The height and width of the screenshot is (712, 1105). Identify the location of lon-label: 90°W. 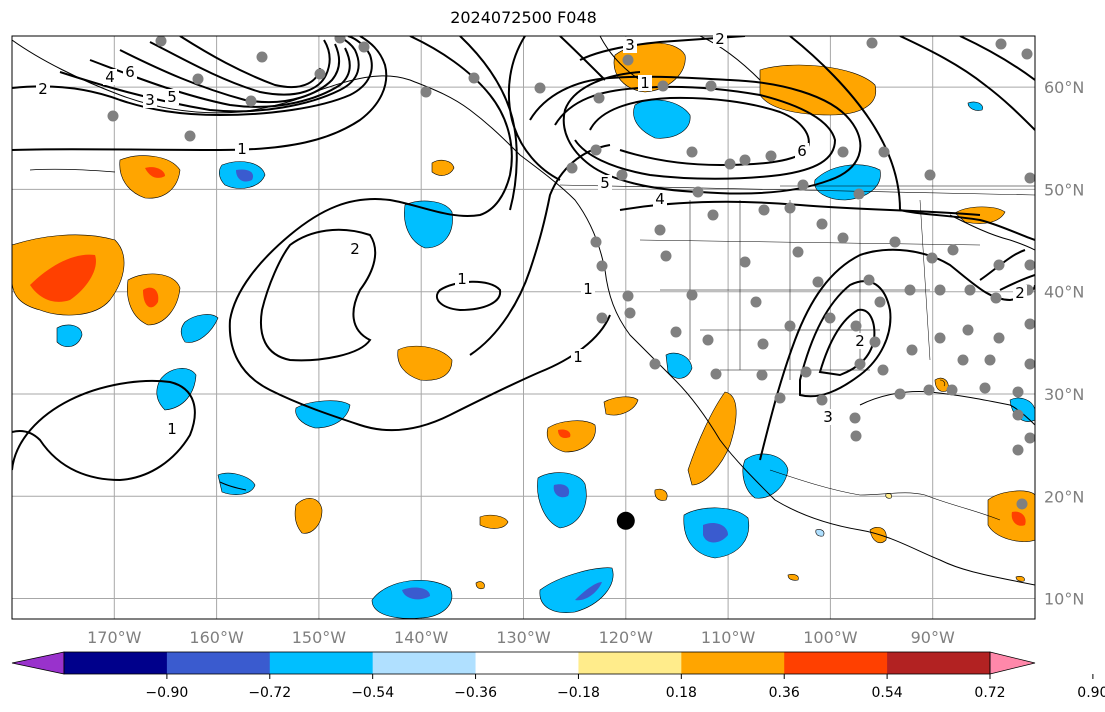
(933, 637).